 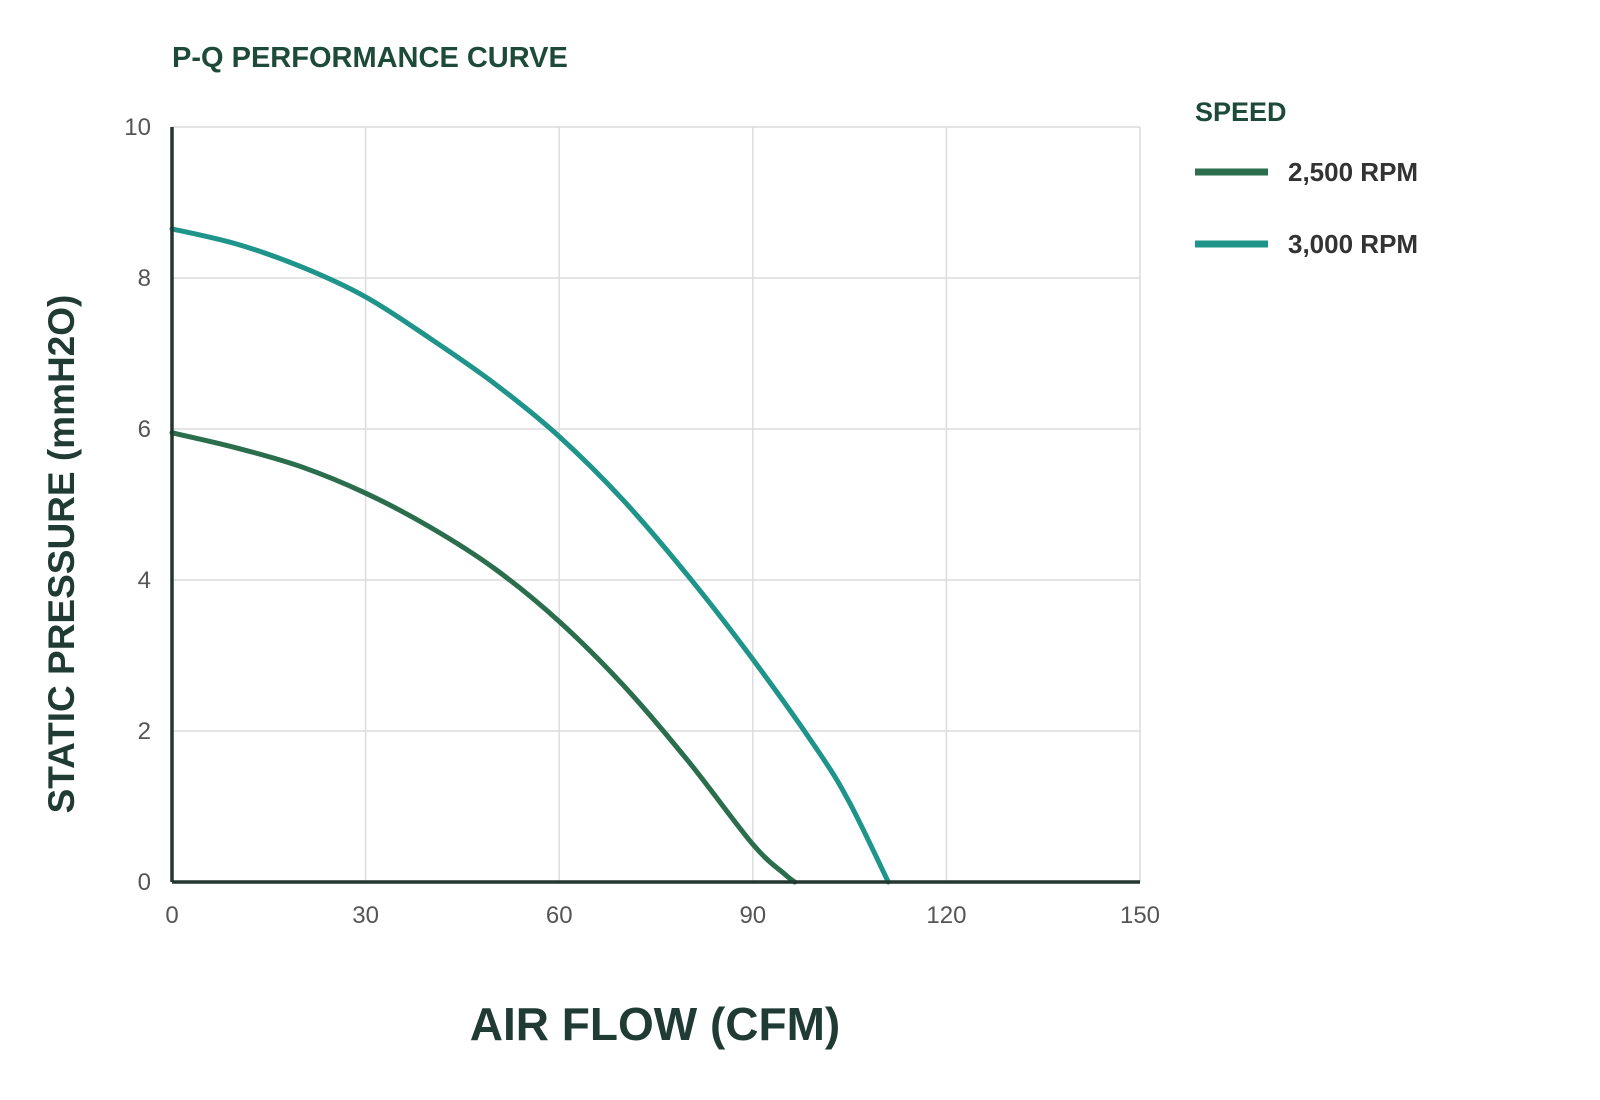 I want to click on x-tick-label: 150, so click(x=1140, y=915).